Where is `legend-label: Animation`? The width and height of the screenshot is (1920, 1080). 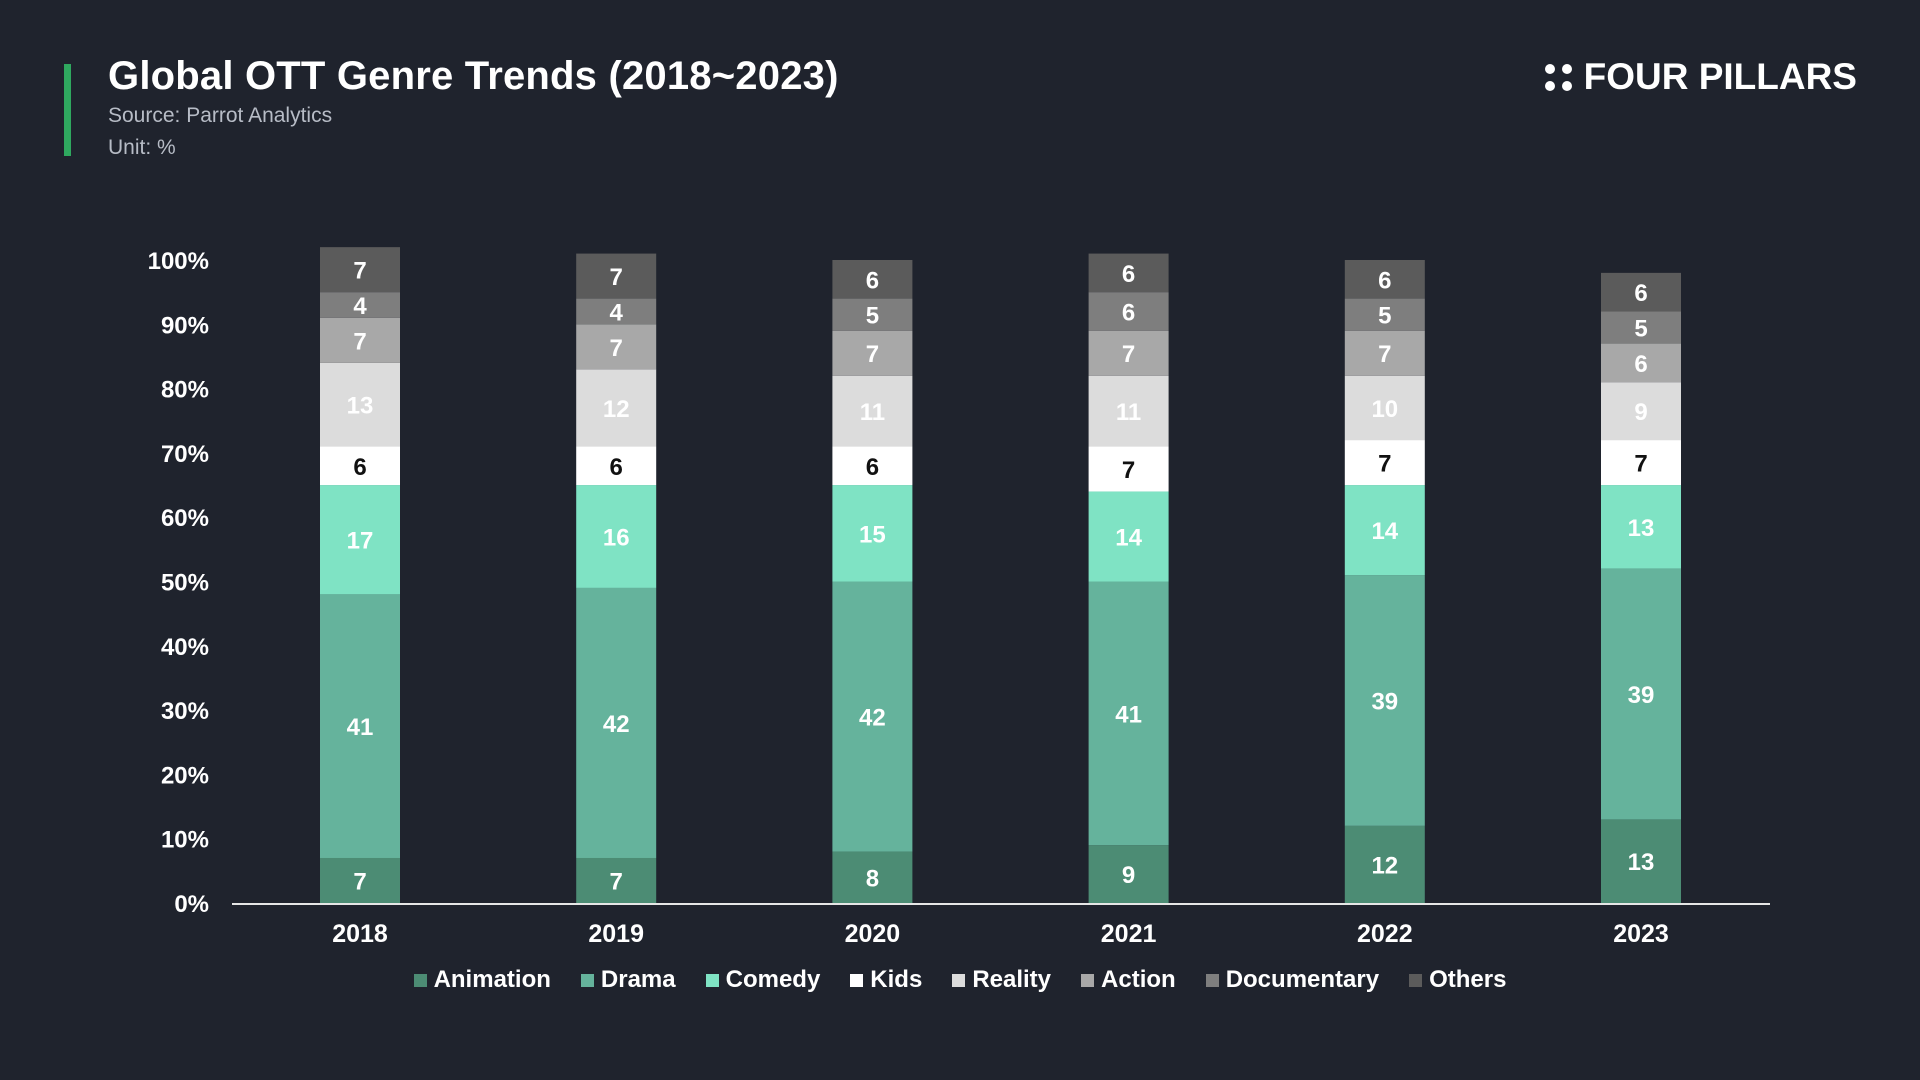 legend-label: Animation is located at coordinates (492, 979).